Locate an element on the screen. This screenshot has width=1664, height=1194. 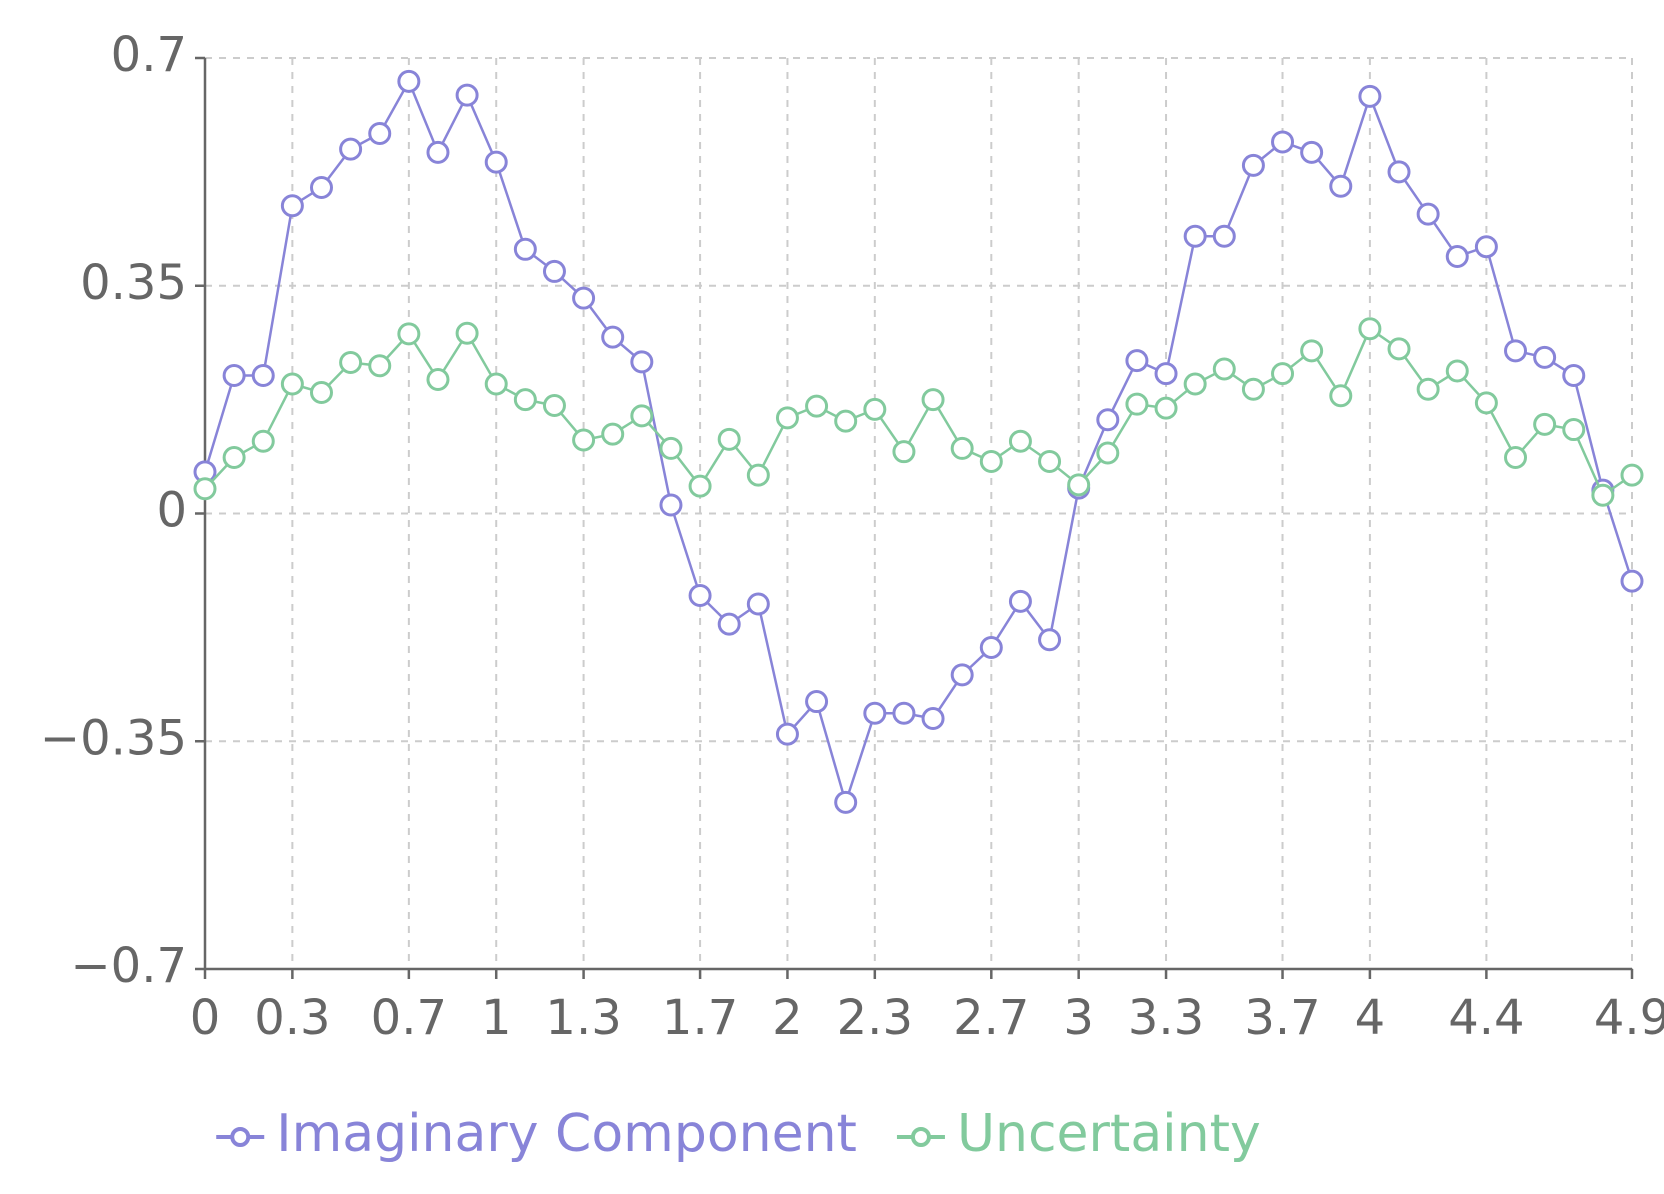
x-tick-label: 4.4 is located at coordinates (1486, 1018).